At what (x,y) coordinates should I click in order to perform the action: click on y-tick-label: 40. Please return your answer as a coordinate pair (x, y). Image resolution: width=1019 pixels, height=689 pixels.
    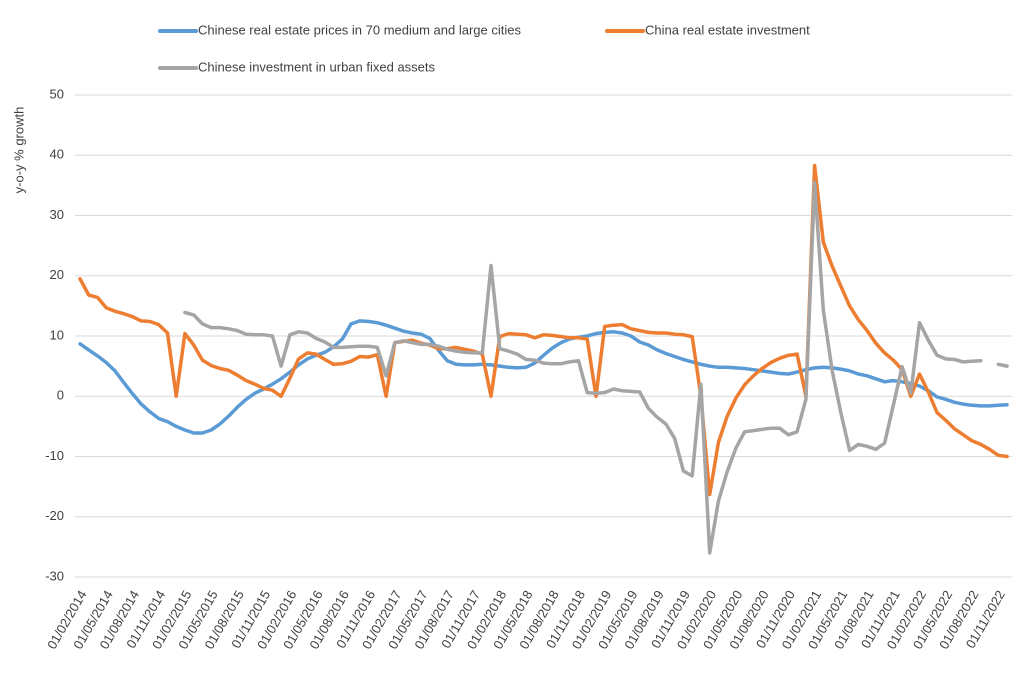
    Looking at the image, I should click on (57, 154).